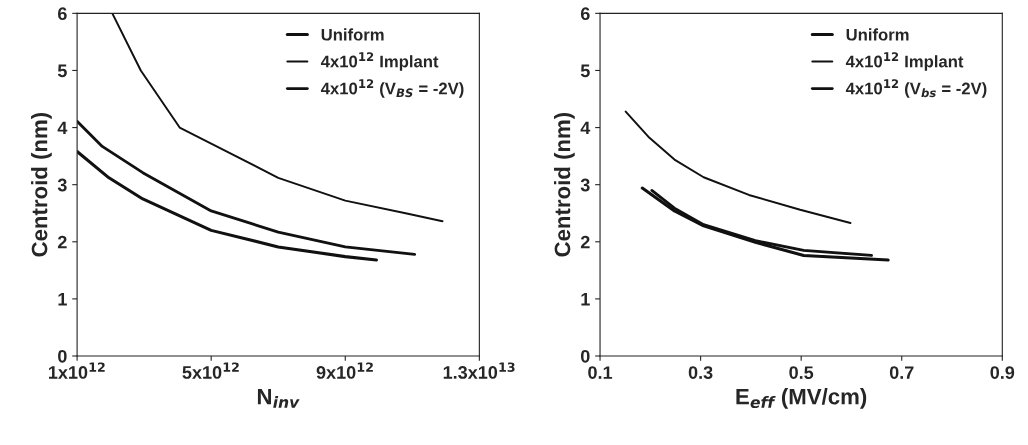 Image resolution: width=1028 pixels, height=445 pixels. Describe the element at coordinates (801, 372) in the screenshot. I see `x-tick-label: 0.5` at that location.